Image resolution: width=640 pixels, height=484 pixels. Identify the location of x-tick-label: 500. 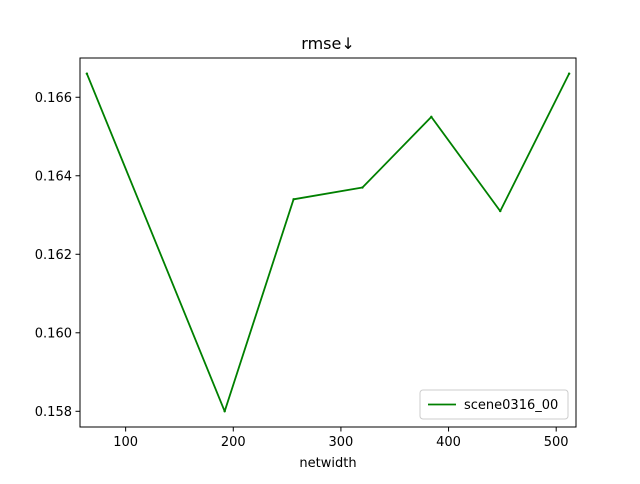
(556, 442).